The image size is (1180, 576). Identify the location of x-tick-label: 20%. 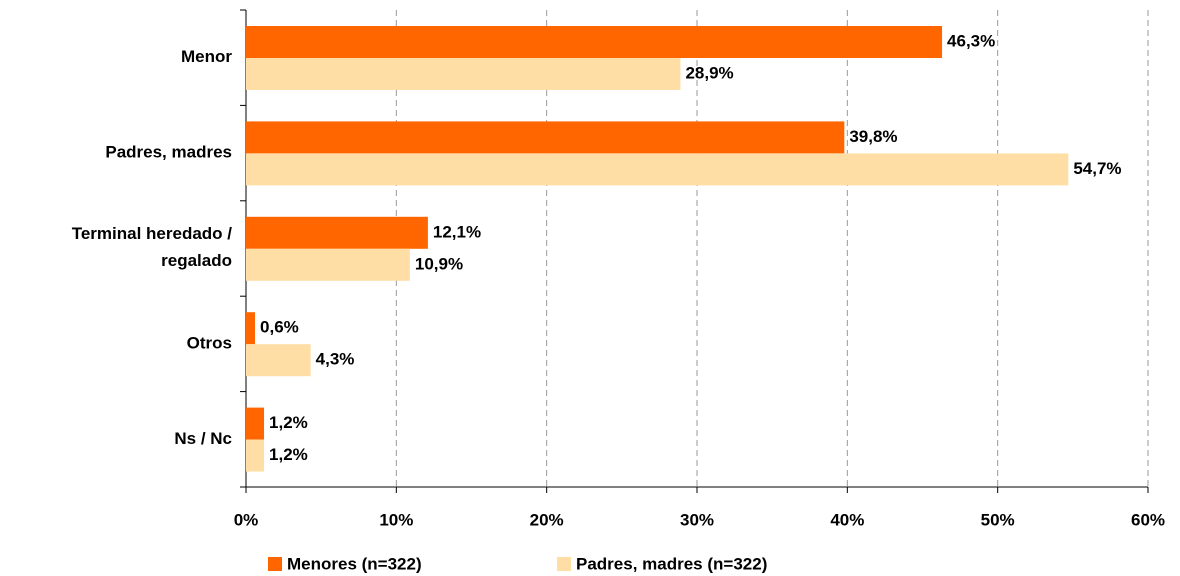
(547, 519).